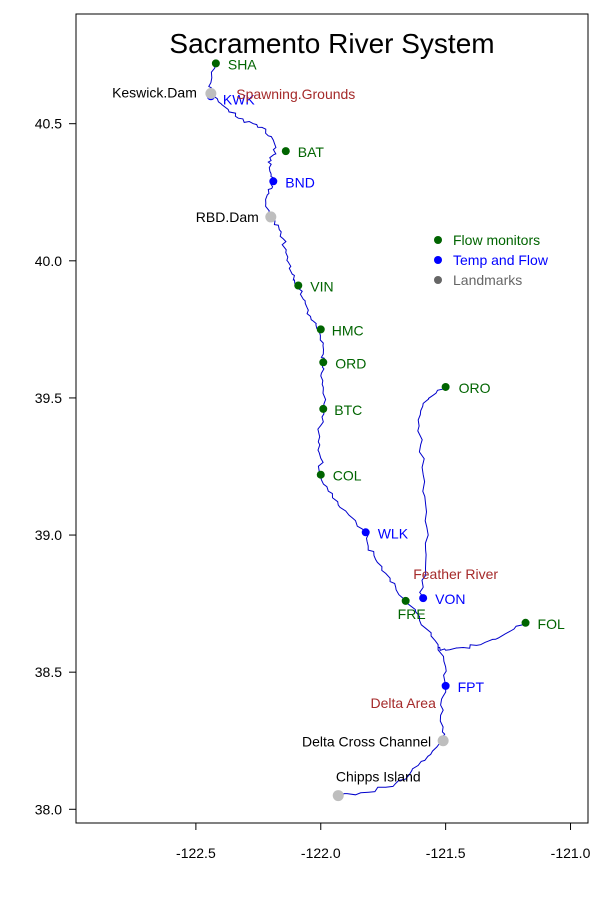 This screenshot has height=900, width=609. What do you see at coordinates (242, 64) in the screenshot?
I see `site-label-sha: SHA` at bounding box center [242, 64].